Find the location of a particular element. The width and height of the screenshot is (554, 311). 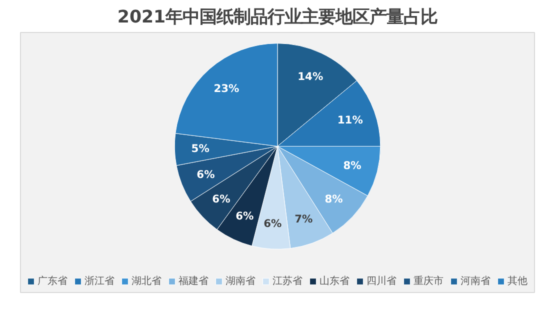

legend-label: 湖北省 is located at coordinates (147, 281).